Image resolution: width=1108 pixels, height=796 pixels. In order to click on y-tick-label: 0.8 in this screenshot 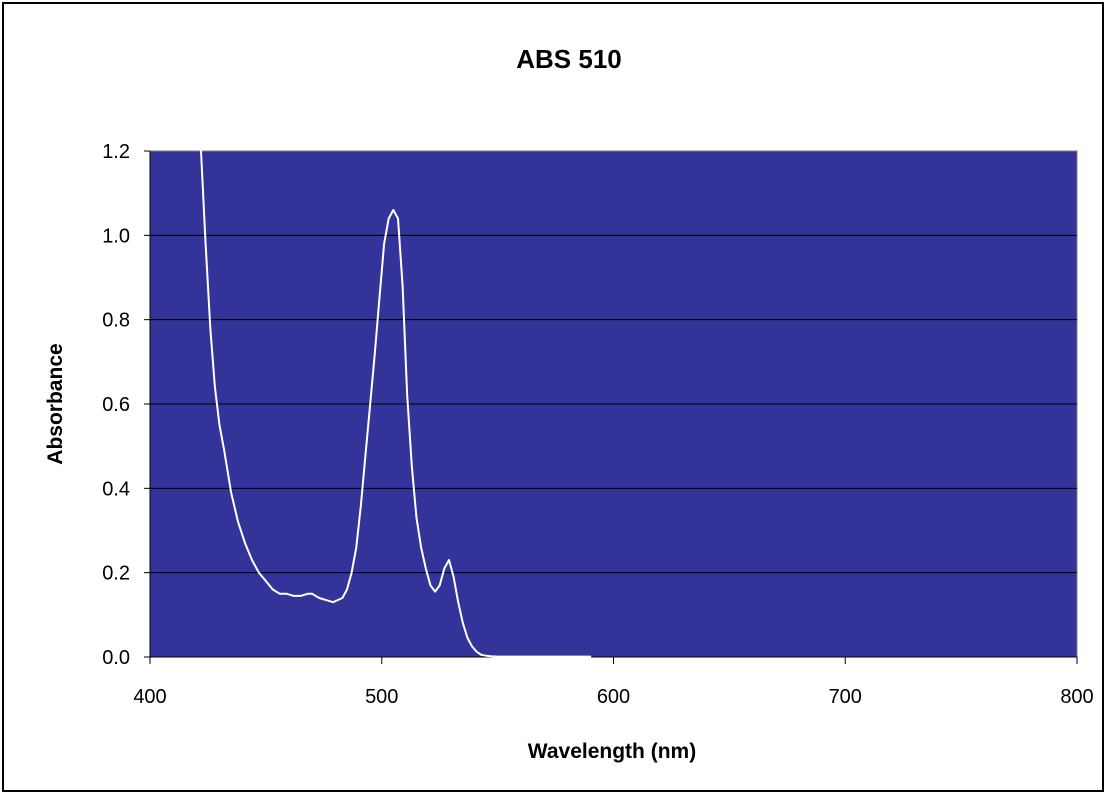, I will do `click(116, 321)`.